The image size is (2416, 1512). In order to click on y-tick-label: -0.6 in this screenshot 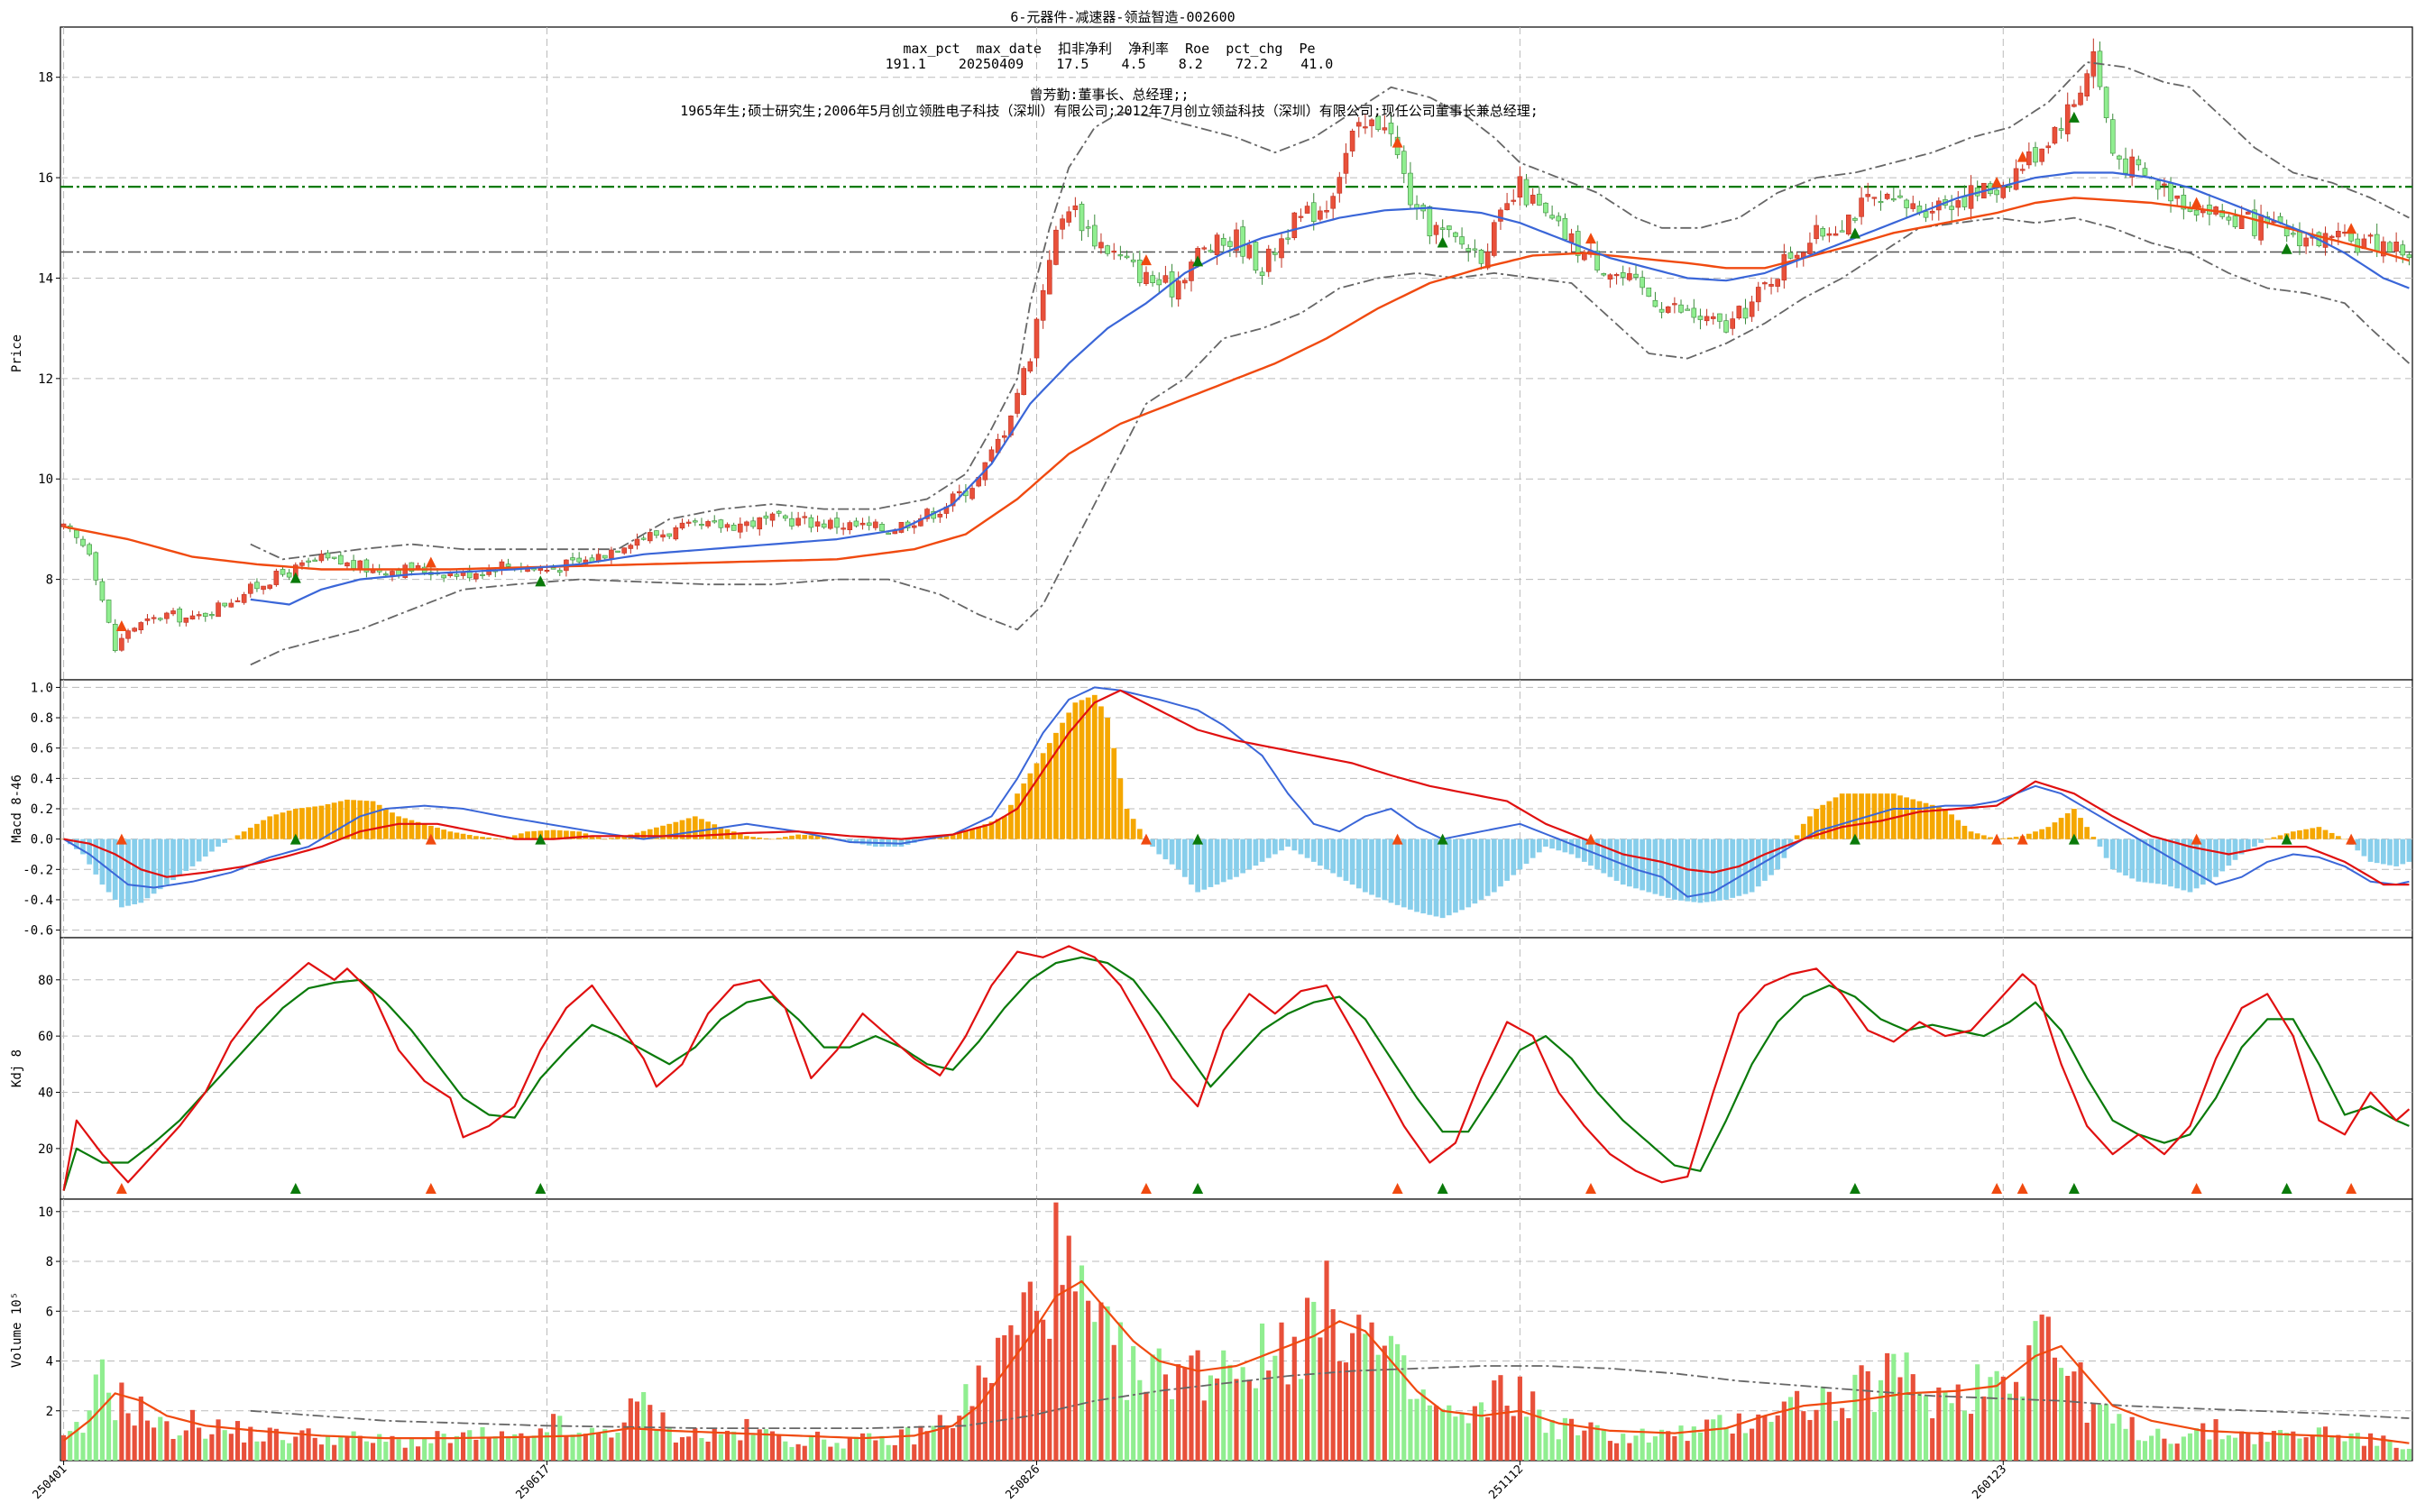, I will do `click(38, 932)`.